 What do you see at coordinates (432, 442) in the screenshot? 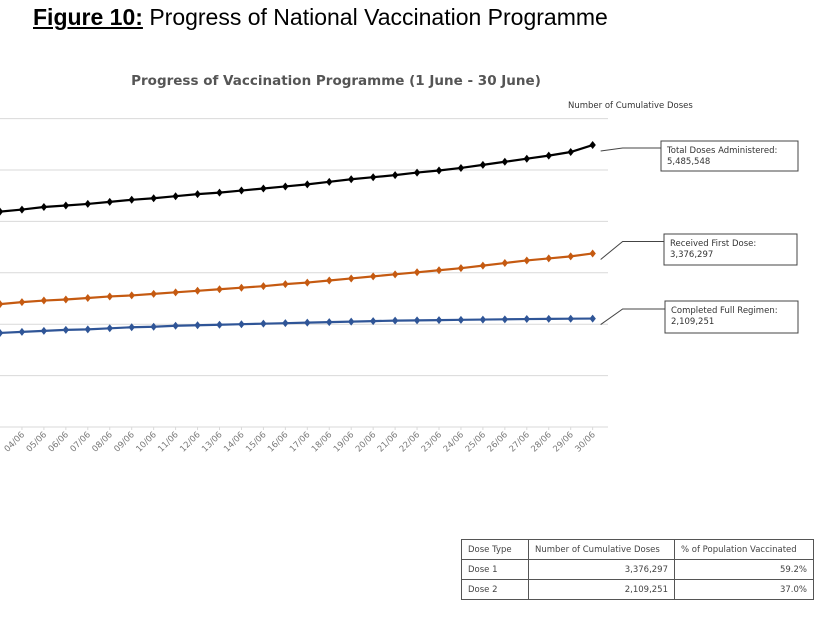
I see `x-tick-label: 23/06` at bounding box center [432, 442].